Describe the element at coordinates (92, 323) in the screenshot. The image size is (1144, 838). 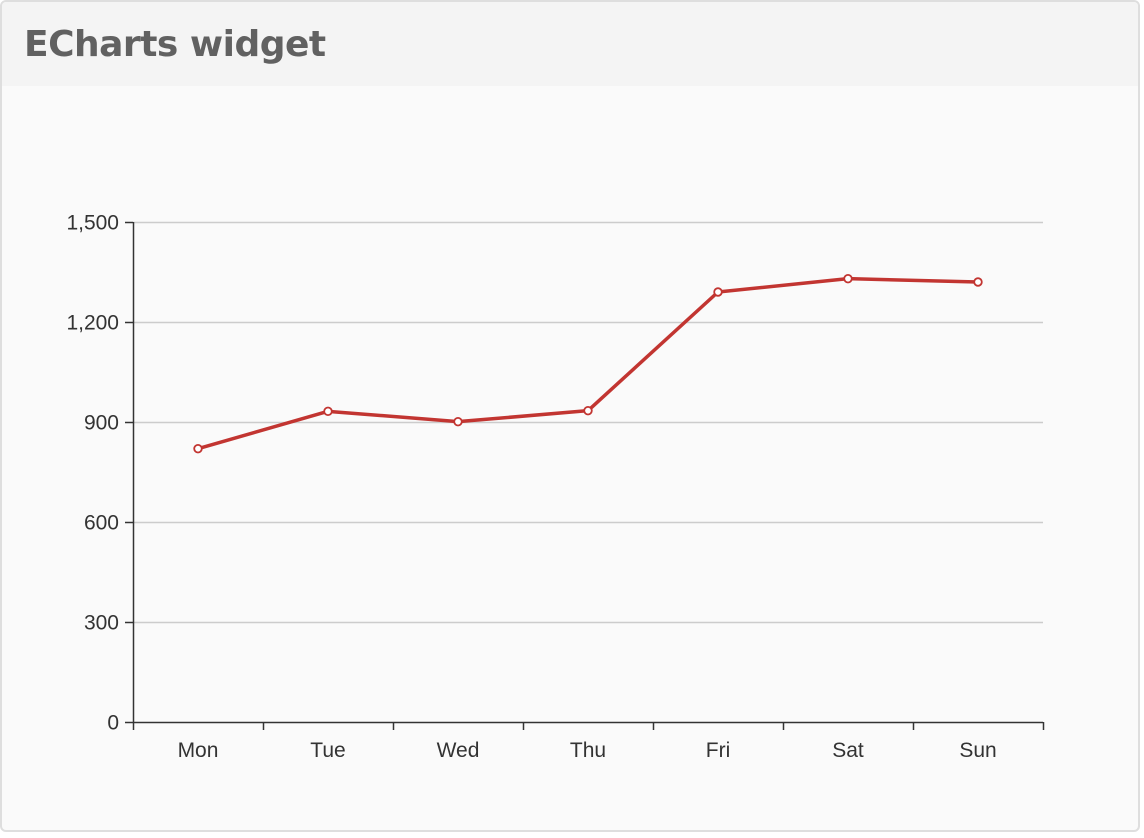
I see `y-tick-label: 1,200` at that location.